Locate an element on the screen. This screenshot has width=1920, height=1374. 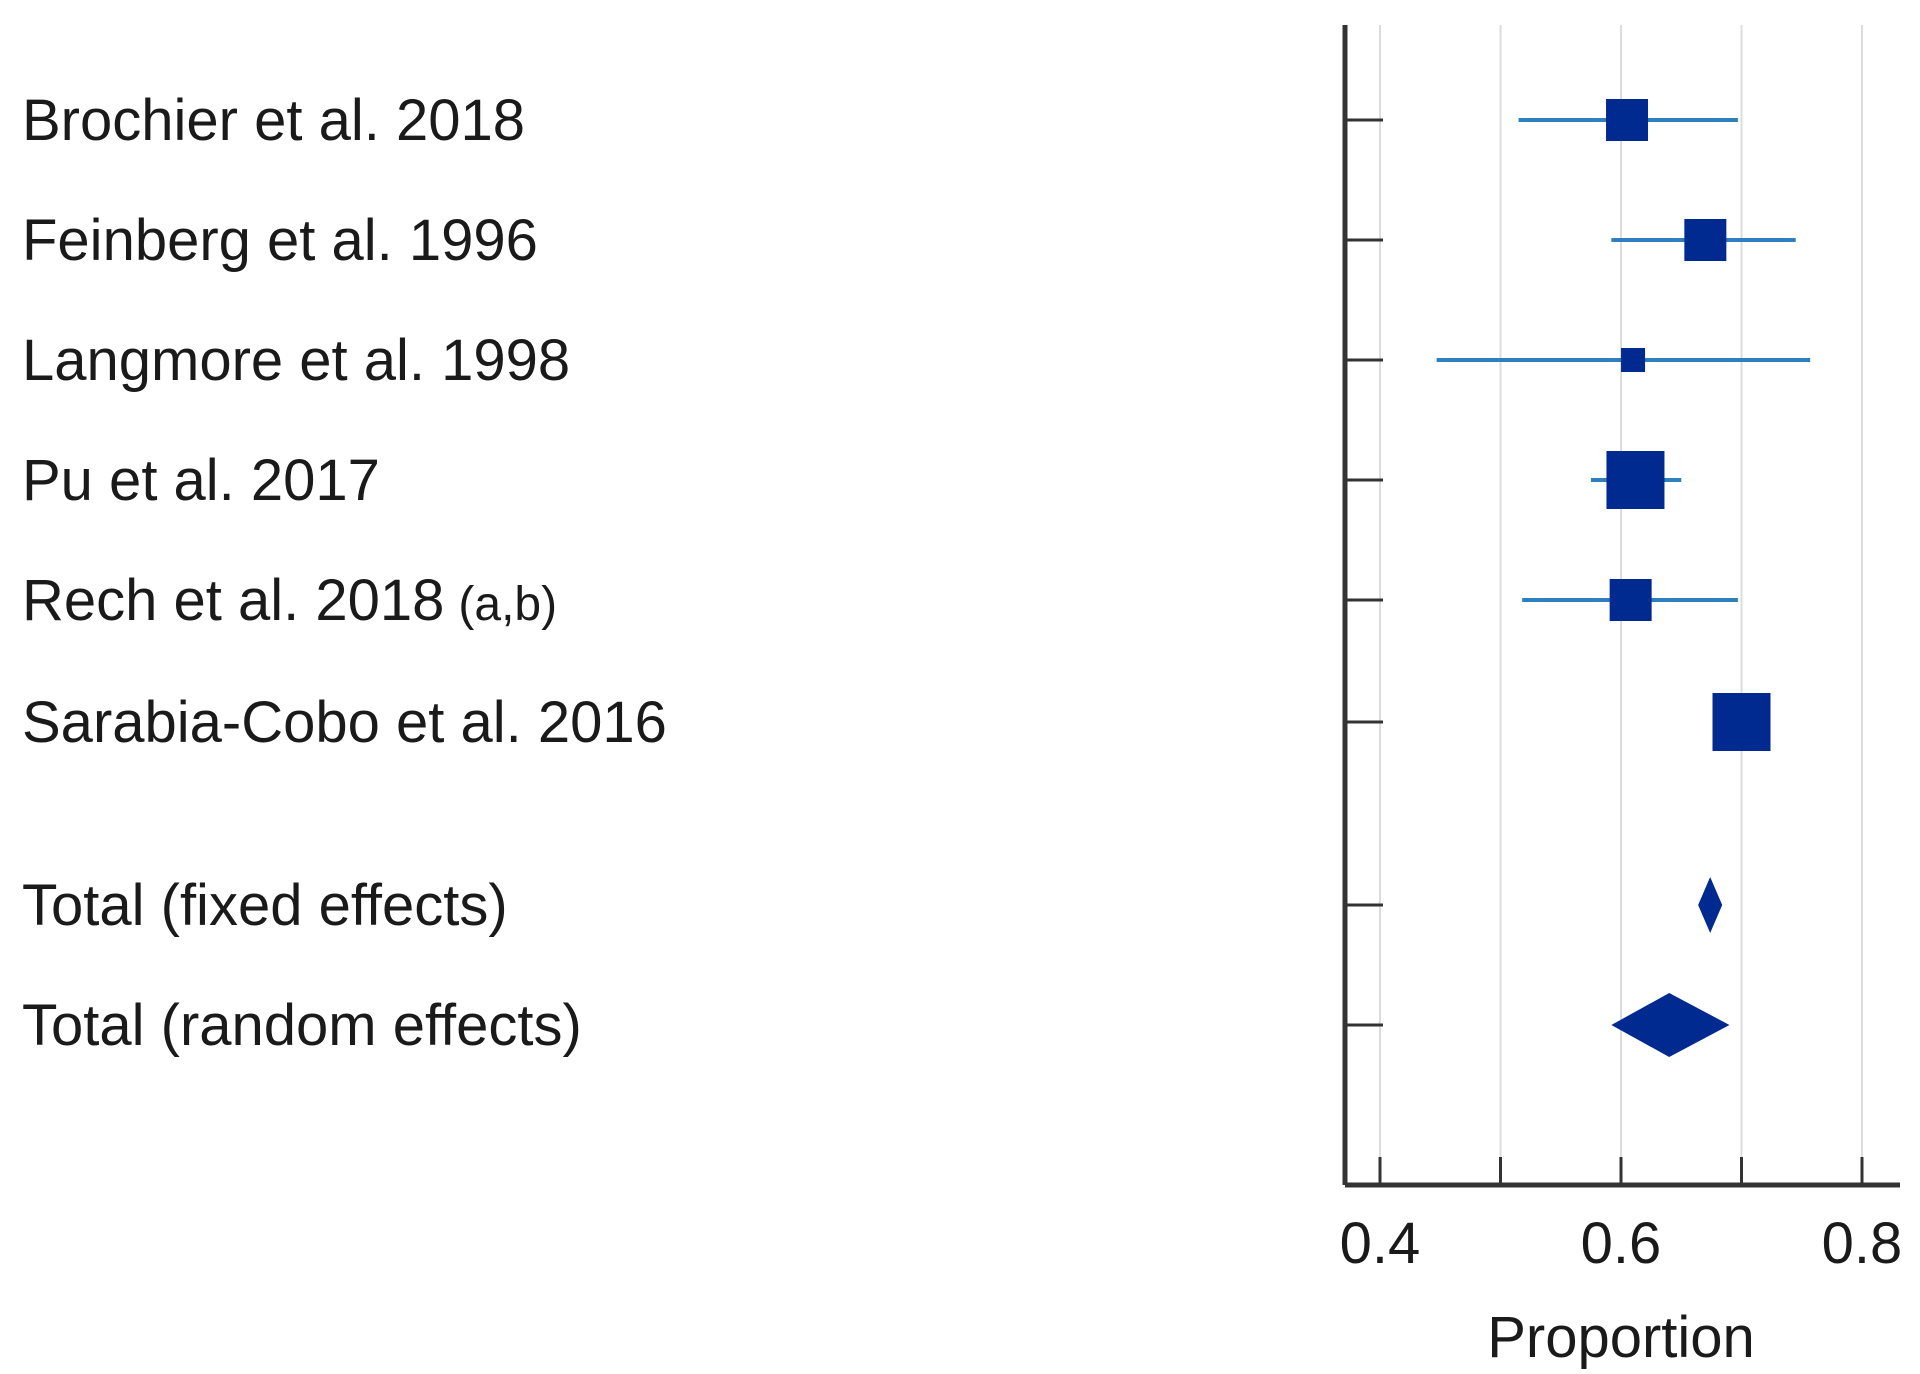
study-label: Pu et al. 2017 is located at coordinates (201, 480).